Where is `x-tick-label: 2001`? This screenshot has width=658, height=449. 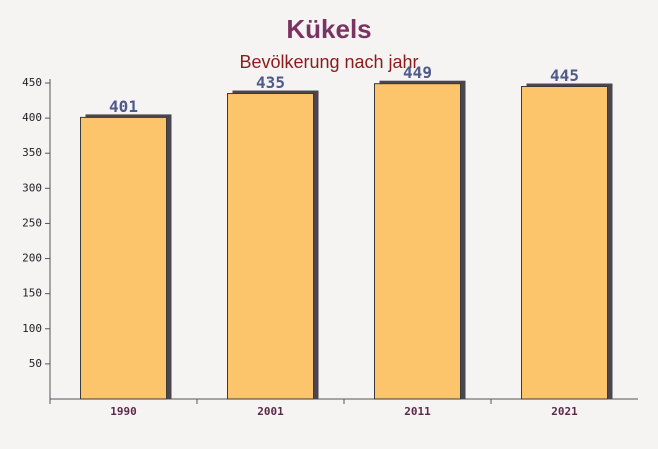 x-tick-label: 2001 is located at coordinates (270, 411).